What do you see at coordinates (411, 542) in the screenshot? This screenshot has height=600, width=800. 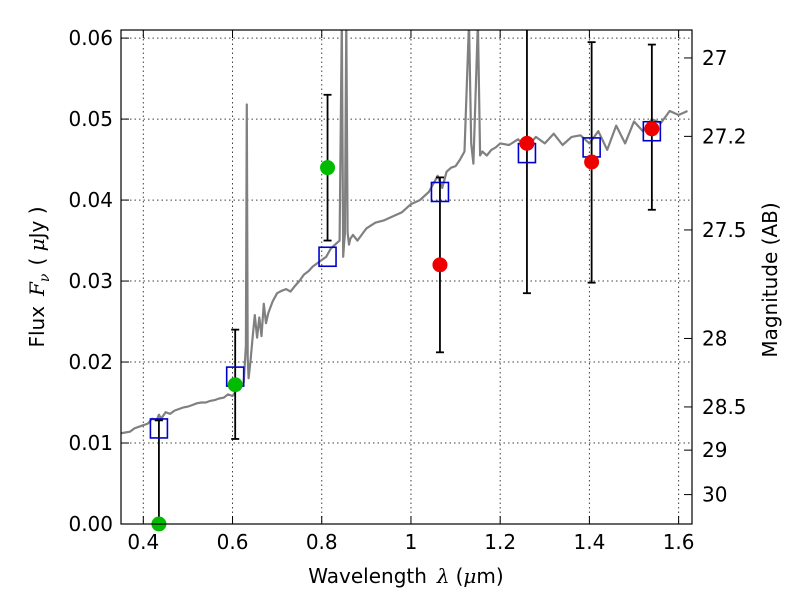 I see `x-tick-label: 1` at bounding box center [411, 542].